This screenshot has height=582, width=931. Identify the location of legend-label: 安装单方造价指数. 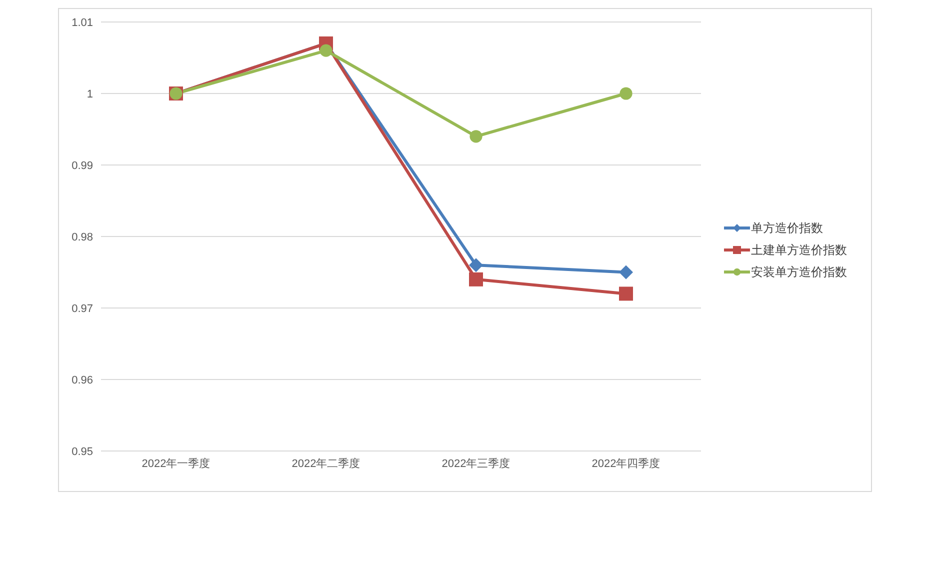
(799, 272).